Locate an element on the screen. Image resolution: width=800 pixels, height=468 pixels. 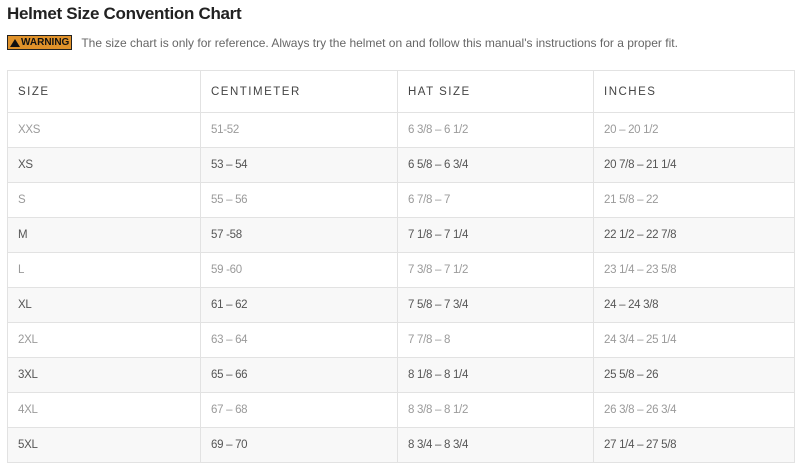
table-cell: 21 5/8 – 22 is located at coordinates (694, 200).